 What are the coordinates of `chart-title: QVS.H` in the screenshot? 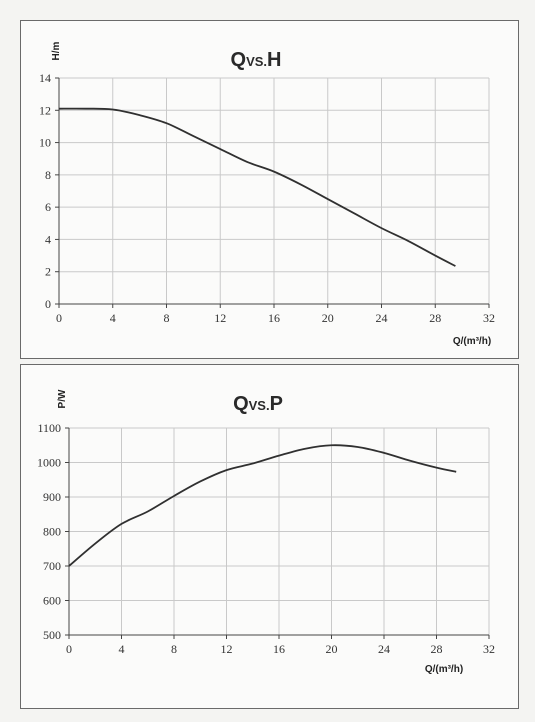 It's located at (256, 60).